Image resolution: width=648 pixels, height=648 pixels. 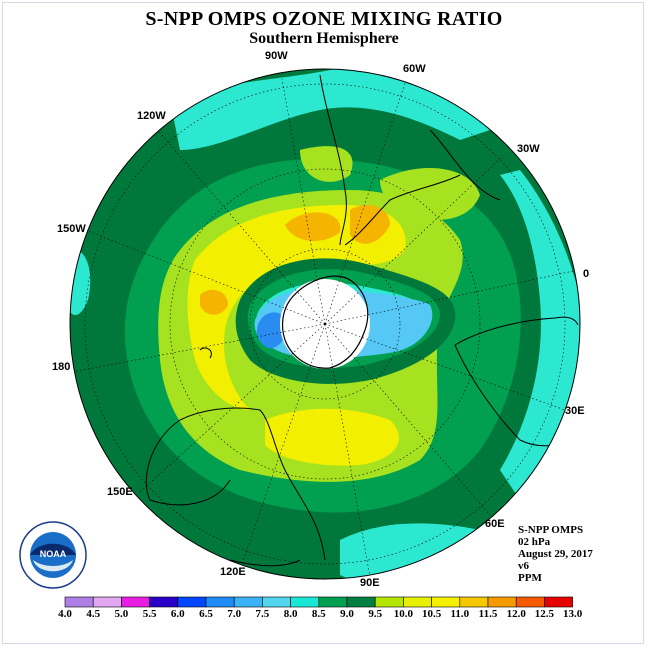 What do you see at coordinates (575, 411) in the screenshot?
I see `lon-label-30e: 30E` at bounding box center [575, 411].